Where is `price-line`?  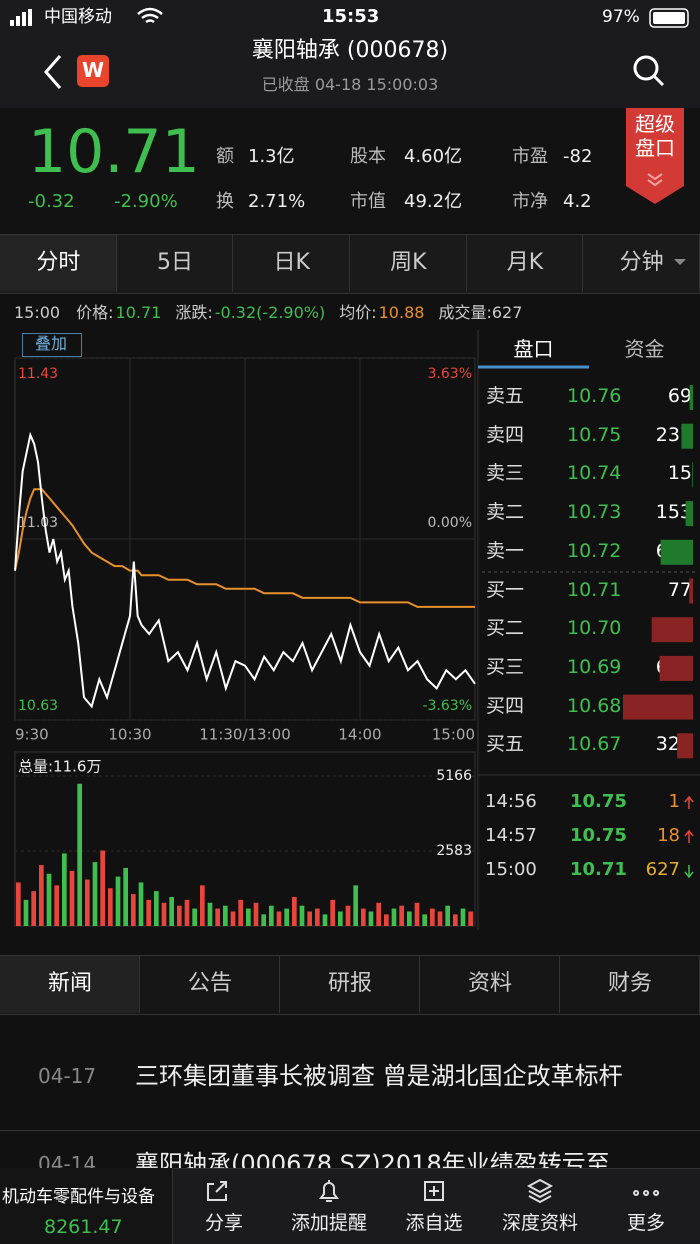 price-line is located at coordinates (244, 548).